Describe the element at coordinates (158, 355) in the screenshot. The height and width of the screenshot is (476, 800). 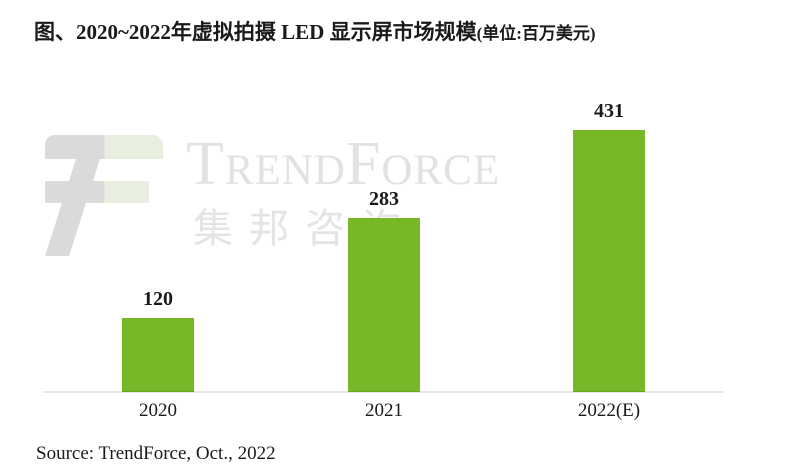
I see `bar-2020` at that location.